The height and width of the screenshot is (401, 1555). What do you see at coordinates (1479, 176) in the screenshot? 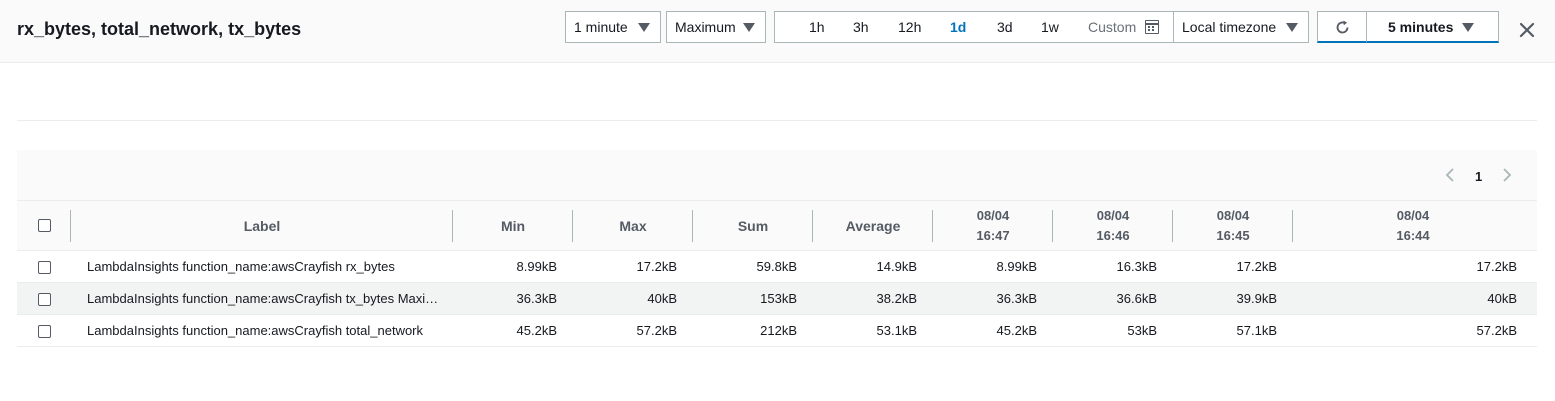
I see `page-number: 1` at bounding box center [1479, 176].